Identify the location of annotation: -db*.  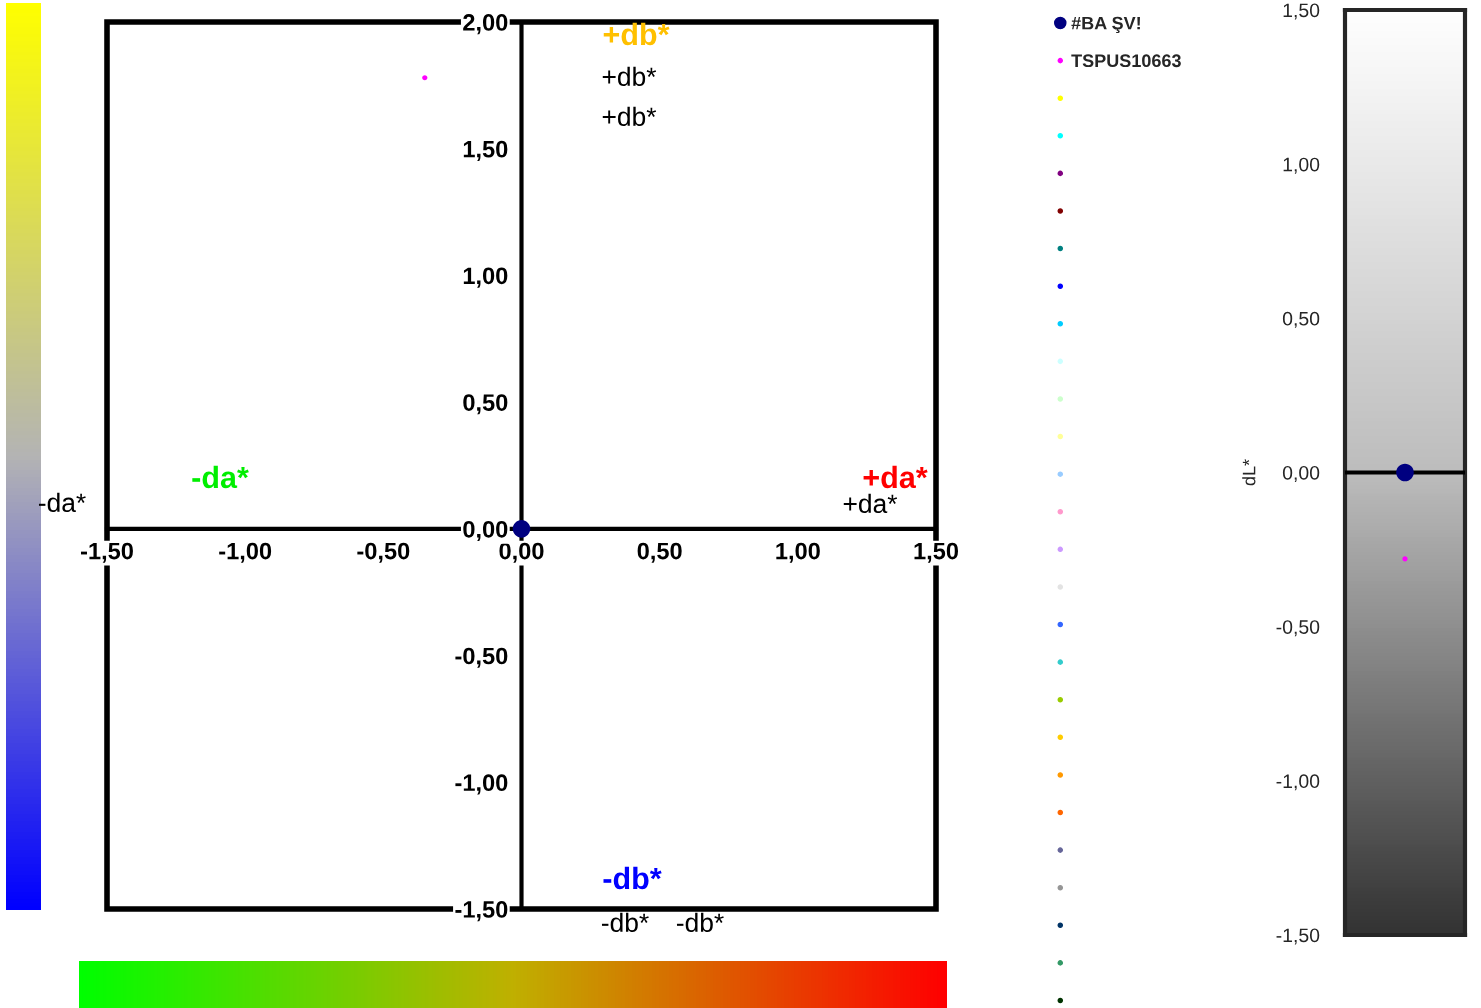
(632, 878).